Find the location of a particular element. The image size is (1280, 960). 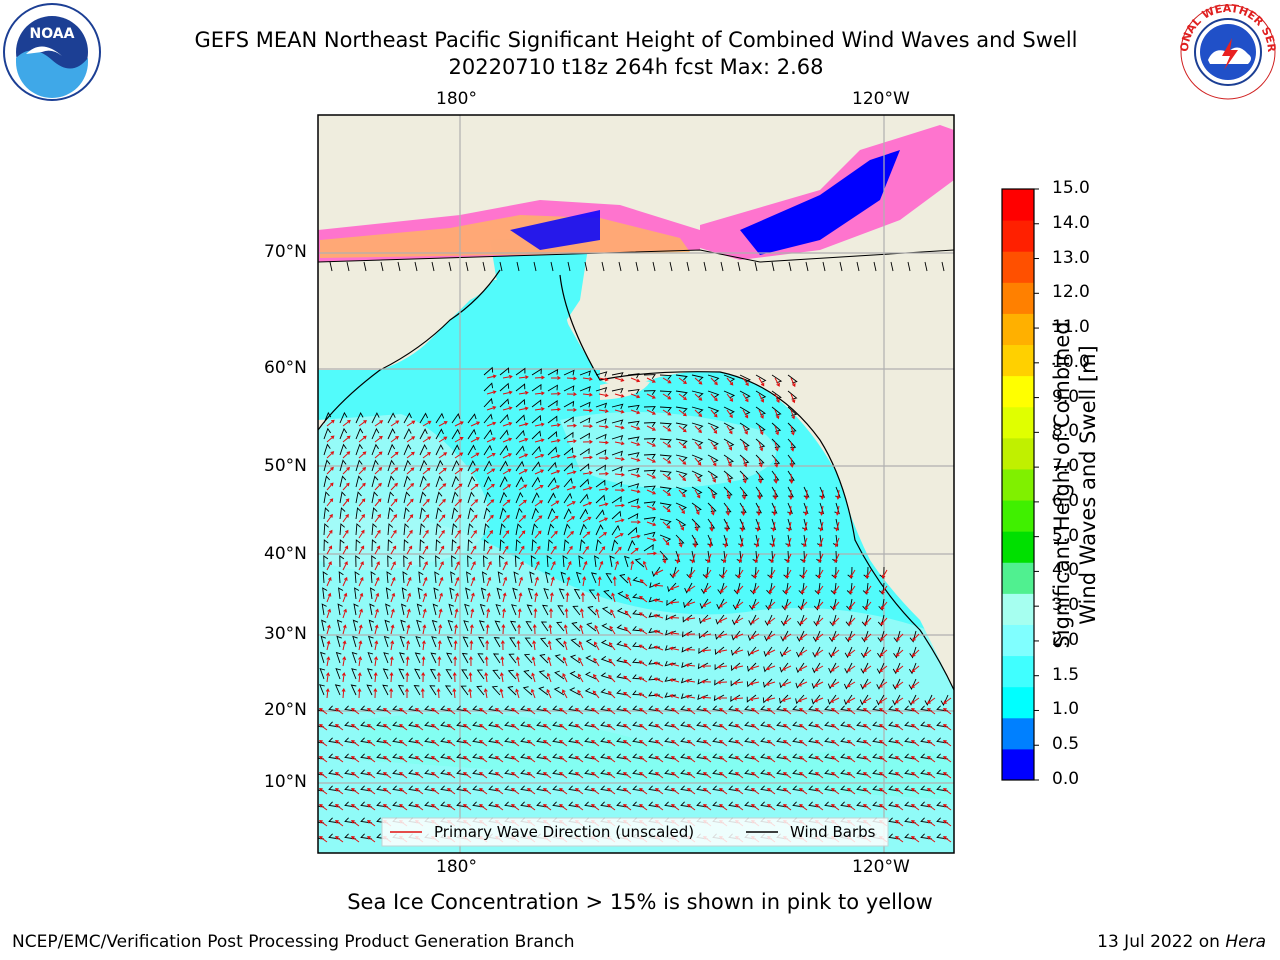

colorbar-tick-label: 4.0 is located at coordinates (1066, 570).